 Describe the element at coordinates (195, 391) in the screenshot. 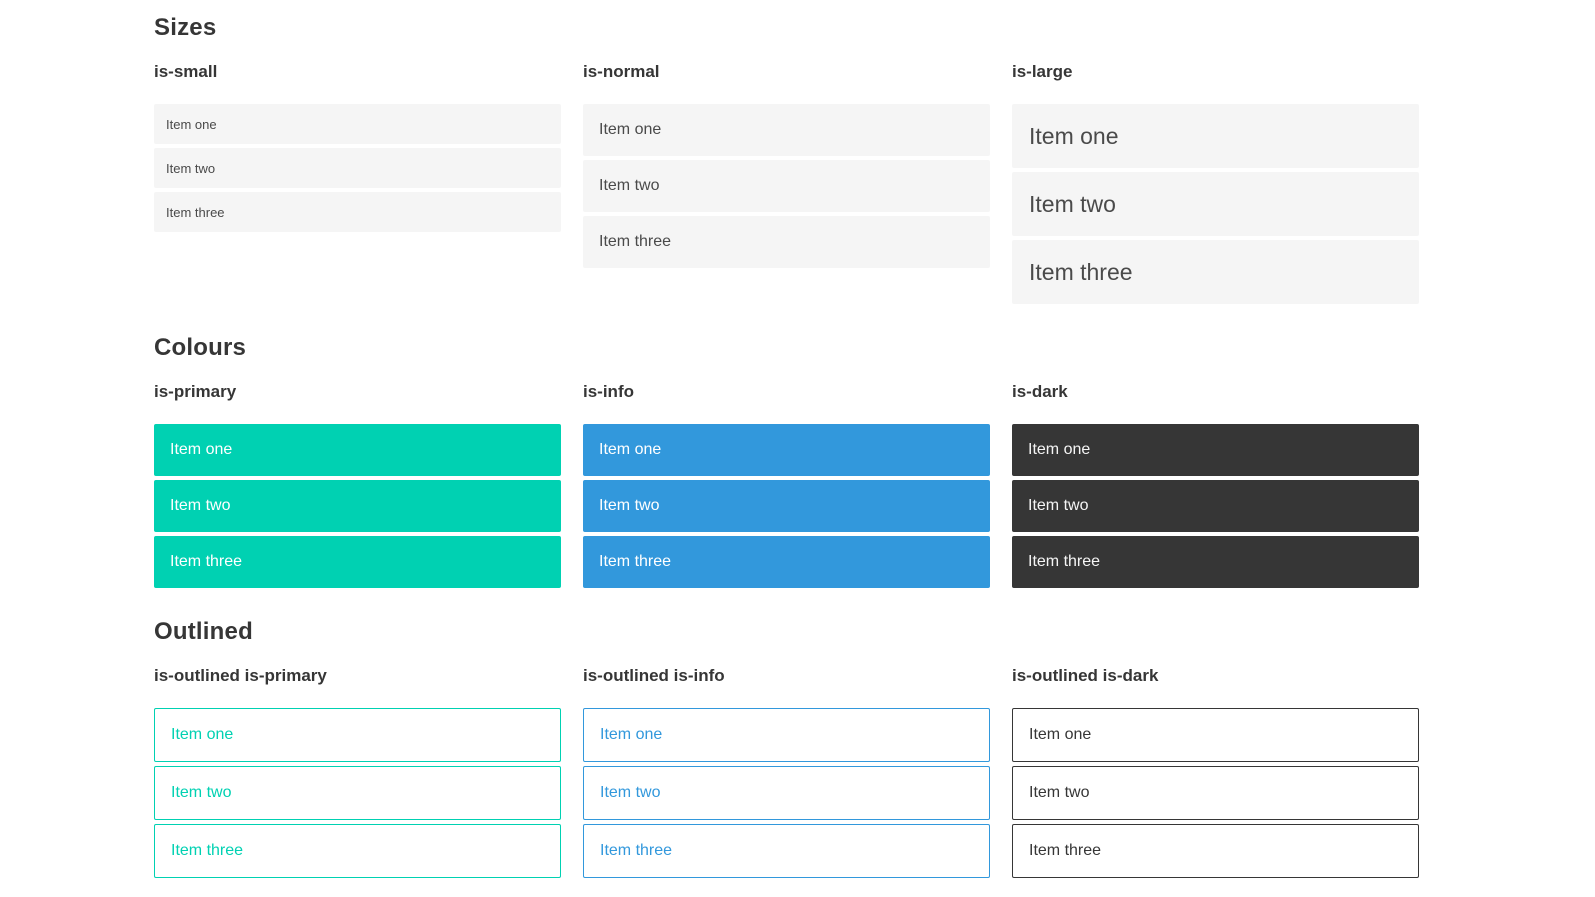

I see `group-label: is-primary` at that location.